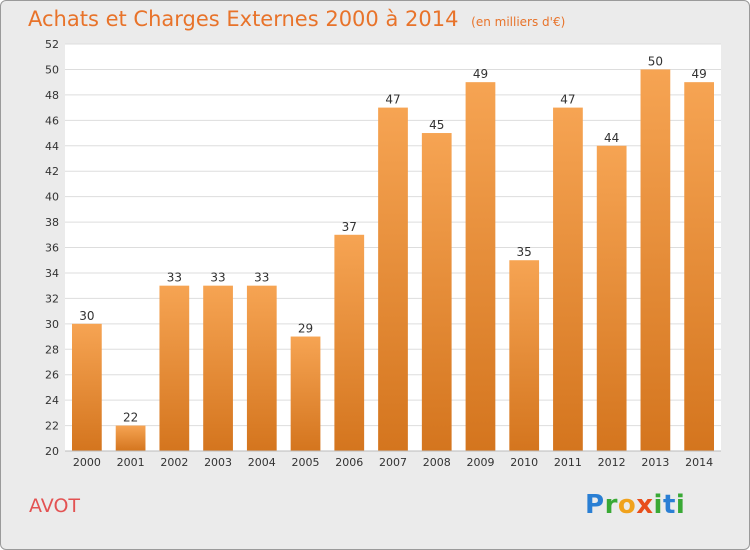 The image size is (750, 550). Describe the element at coordinates (174, 368) in the screenshot. I see `bar-2002` at that location.